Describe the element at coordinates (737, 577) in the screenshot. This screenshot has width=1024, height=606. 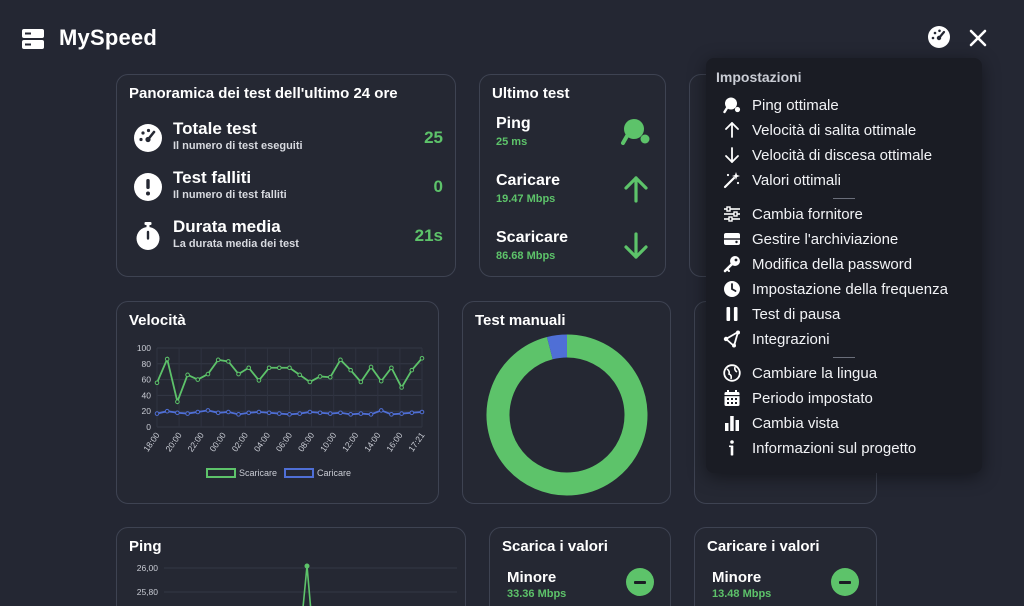
I see `upload-min-label: Minore` at that location.